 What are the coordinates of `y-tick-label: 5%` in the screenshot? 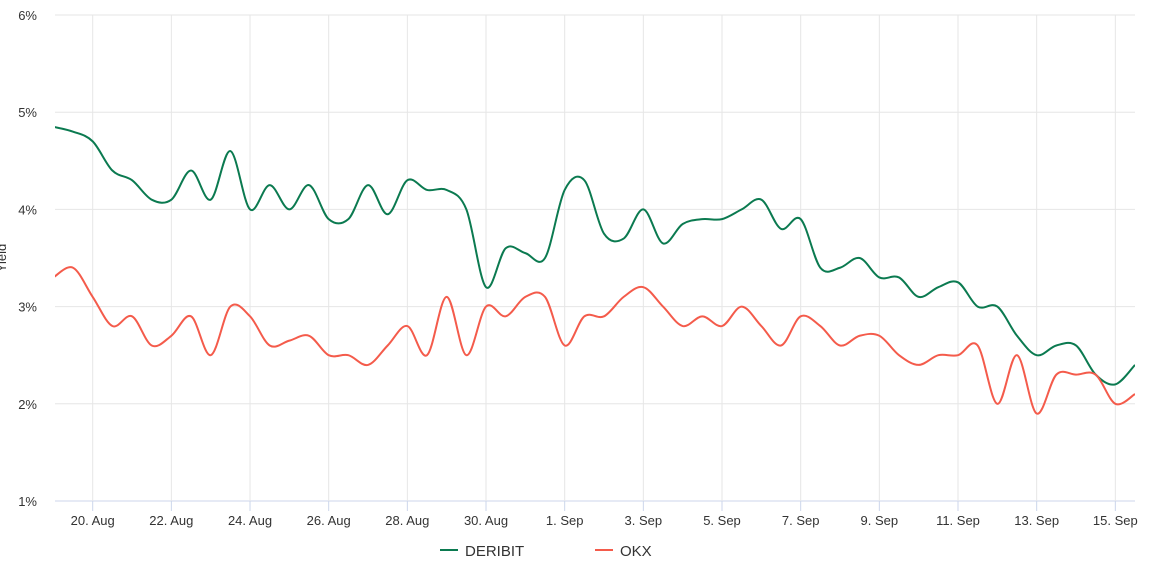 It's located at (27, 112).